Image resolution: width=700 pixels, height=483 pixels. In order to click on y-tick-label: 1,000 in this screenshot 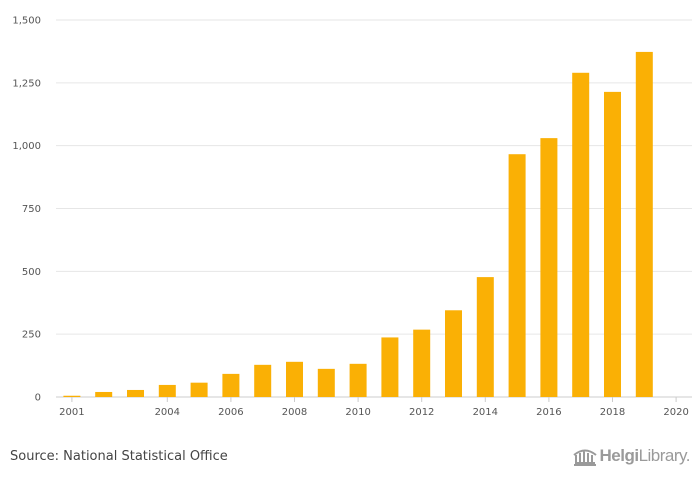, I will do `click(26, 146)`.